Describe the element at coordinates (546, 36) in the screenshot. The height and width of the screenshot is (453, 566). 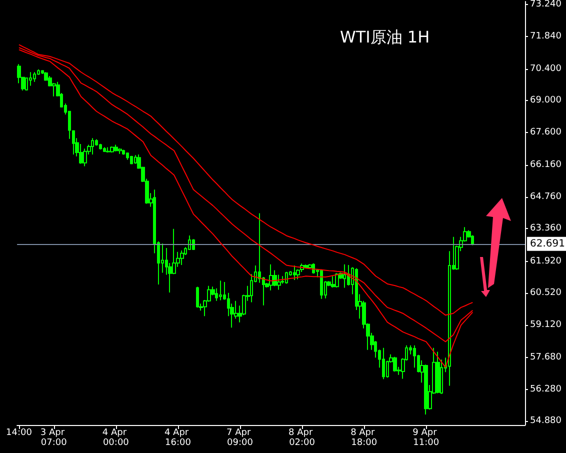
I see `y-tick-label: 71.840` at that location.